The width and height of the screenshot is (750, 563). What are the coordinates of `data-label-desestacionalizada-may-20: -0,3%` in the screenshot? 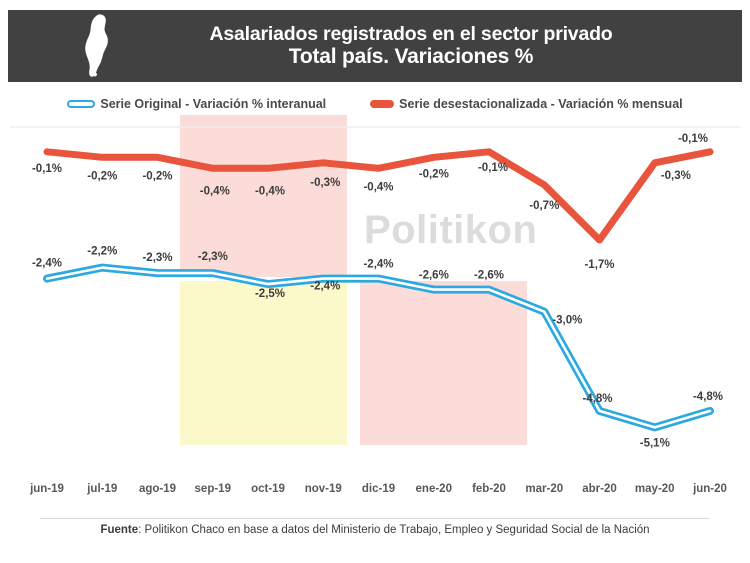 It's located at (676, 176).